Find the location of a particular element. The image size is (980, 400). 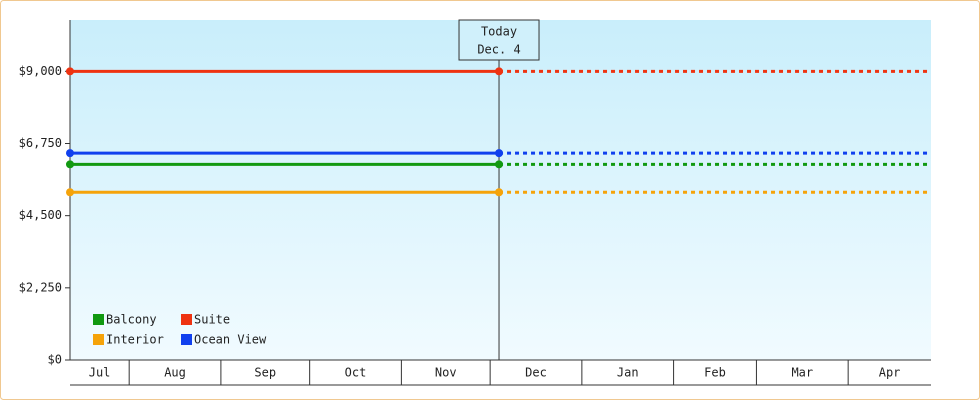

x-tick-label: Feb is located at coordinates (715, 373).